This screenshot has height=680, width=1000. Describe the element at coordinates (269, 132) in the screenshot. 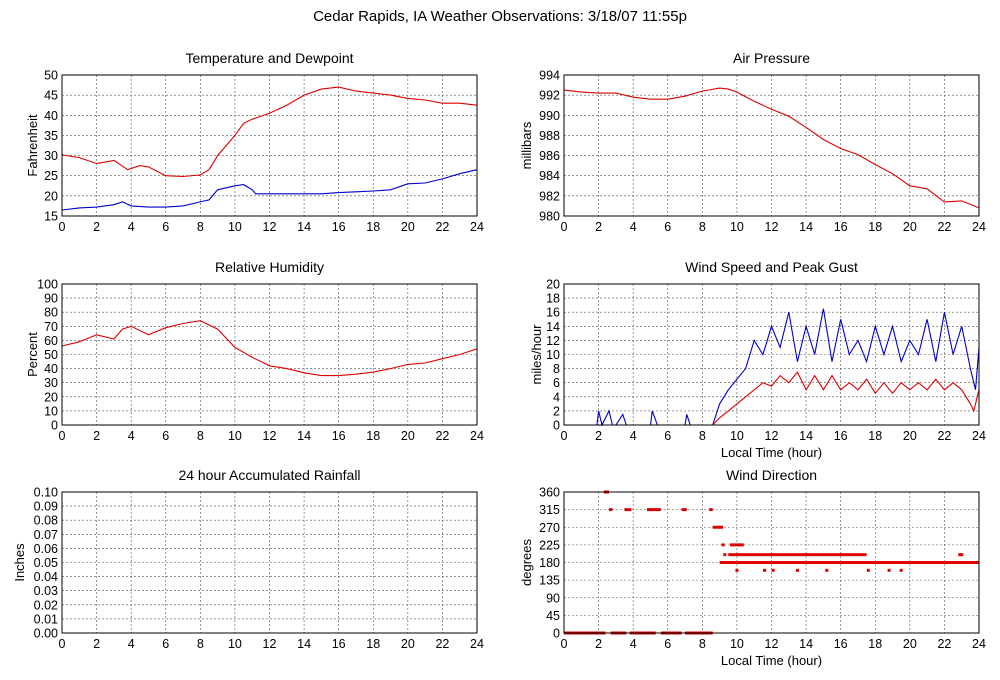

I see `temp-series-0-line` at that location.